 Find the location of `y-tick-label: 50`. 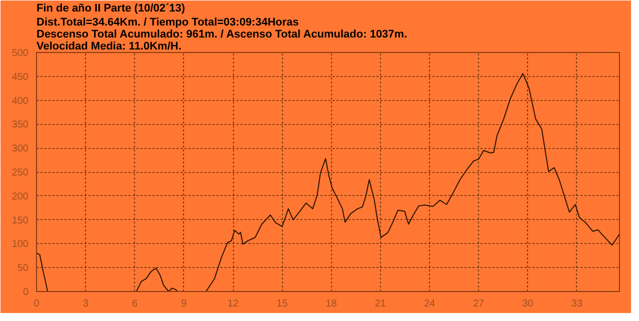

y-tick-label: 50 is located at coordinates (23, 268).